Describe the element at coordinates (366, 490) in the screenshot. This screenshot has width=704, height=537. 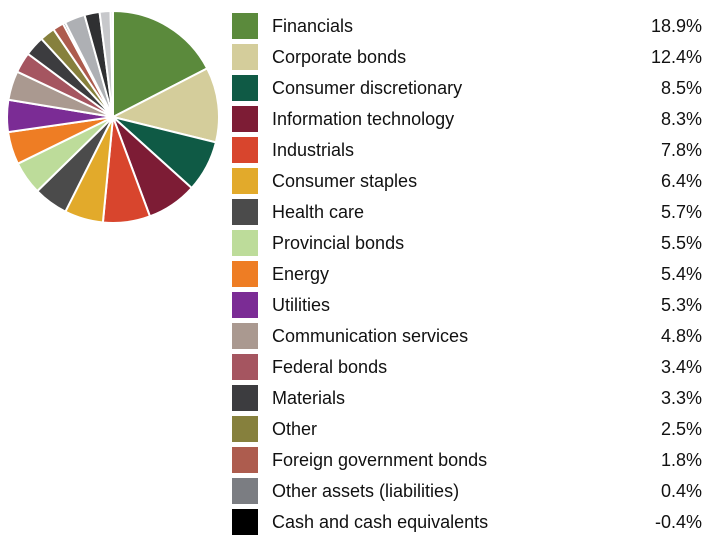
I see `legend-label: Other assets (liabilities)` at that location.